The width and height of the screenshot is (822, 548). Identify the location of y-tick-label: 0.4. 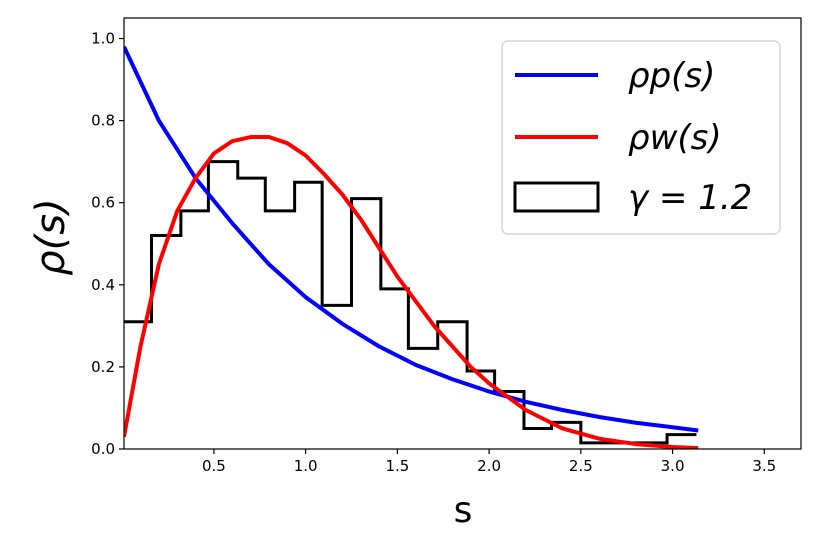
(103, 285).